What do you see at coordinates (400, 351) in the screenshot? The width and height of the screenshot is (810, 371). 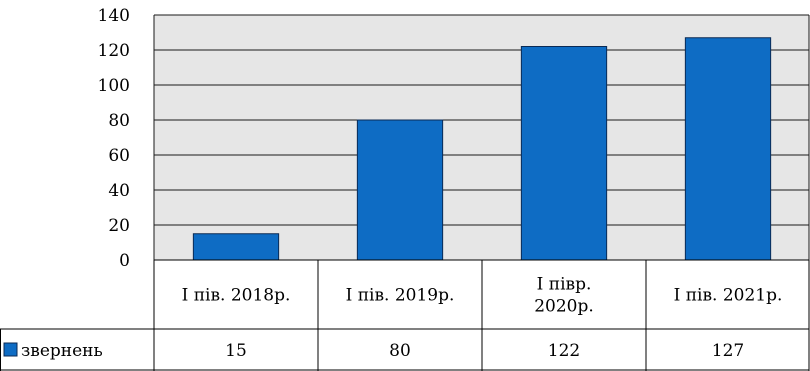 I see `table-value-cell: 80` at bounding box center [400, 351].